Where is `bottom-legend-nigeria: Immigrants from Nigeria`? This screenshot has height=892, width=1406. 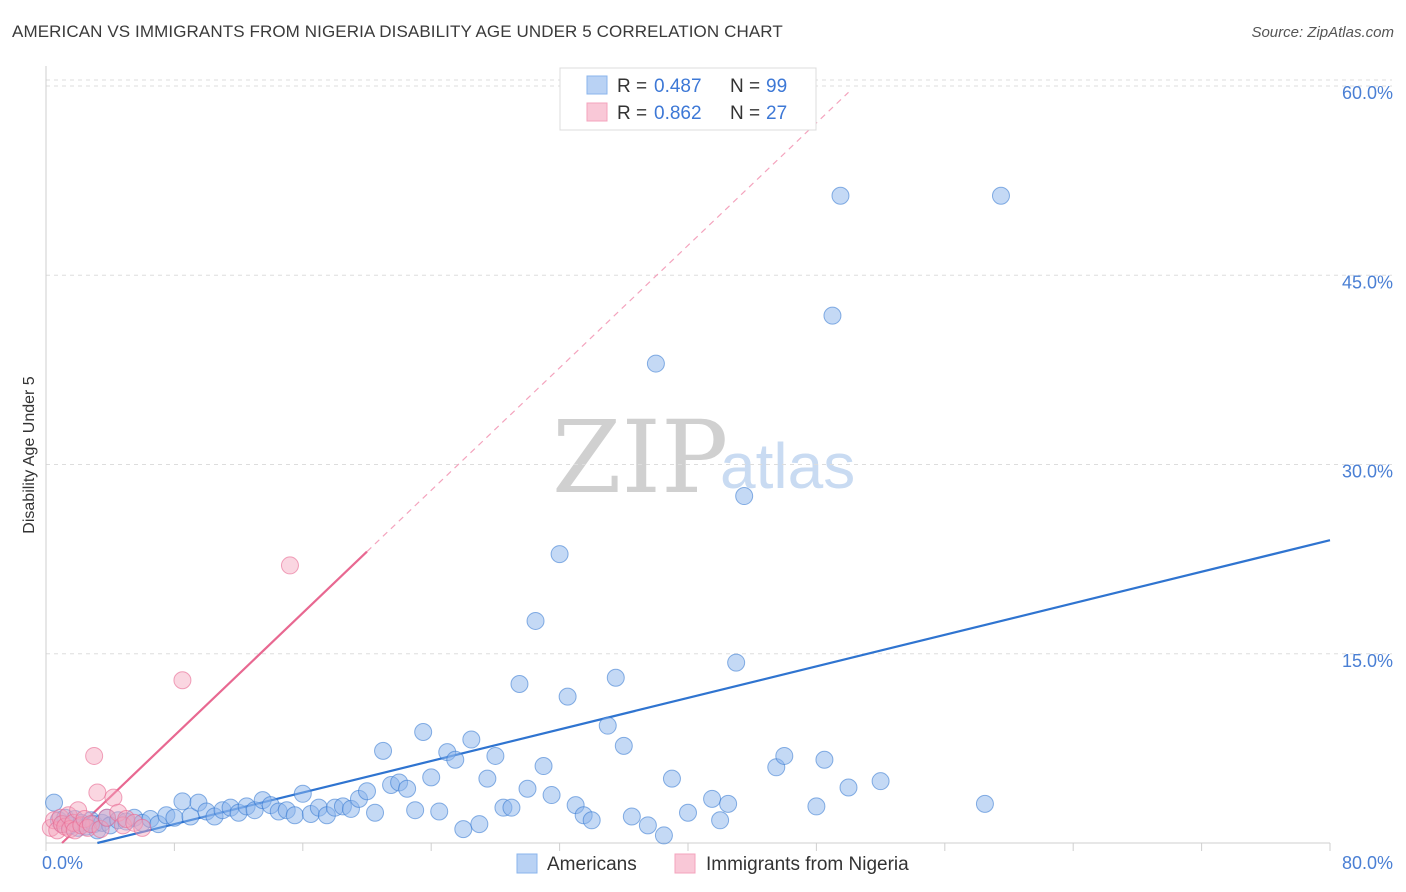 bottom-legend-nigeria: Immigrants from Nigeria is located at coordinates (807, 864).